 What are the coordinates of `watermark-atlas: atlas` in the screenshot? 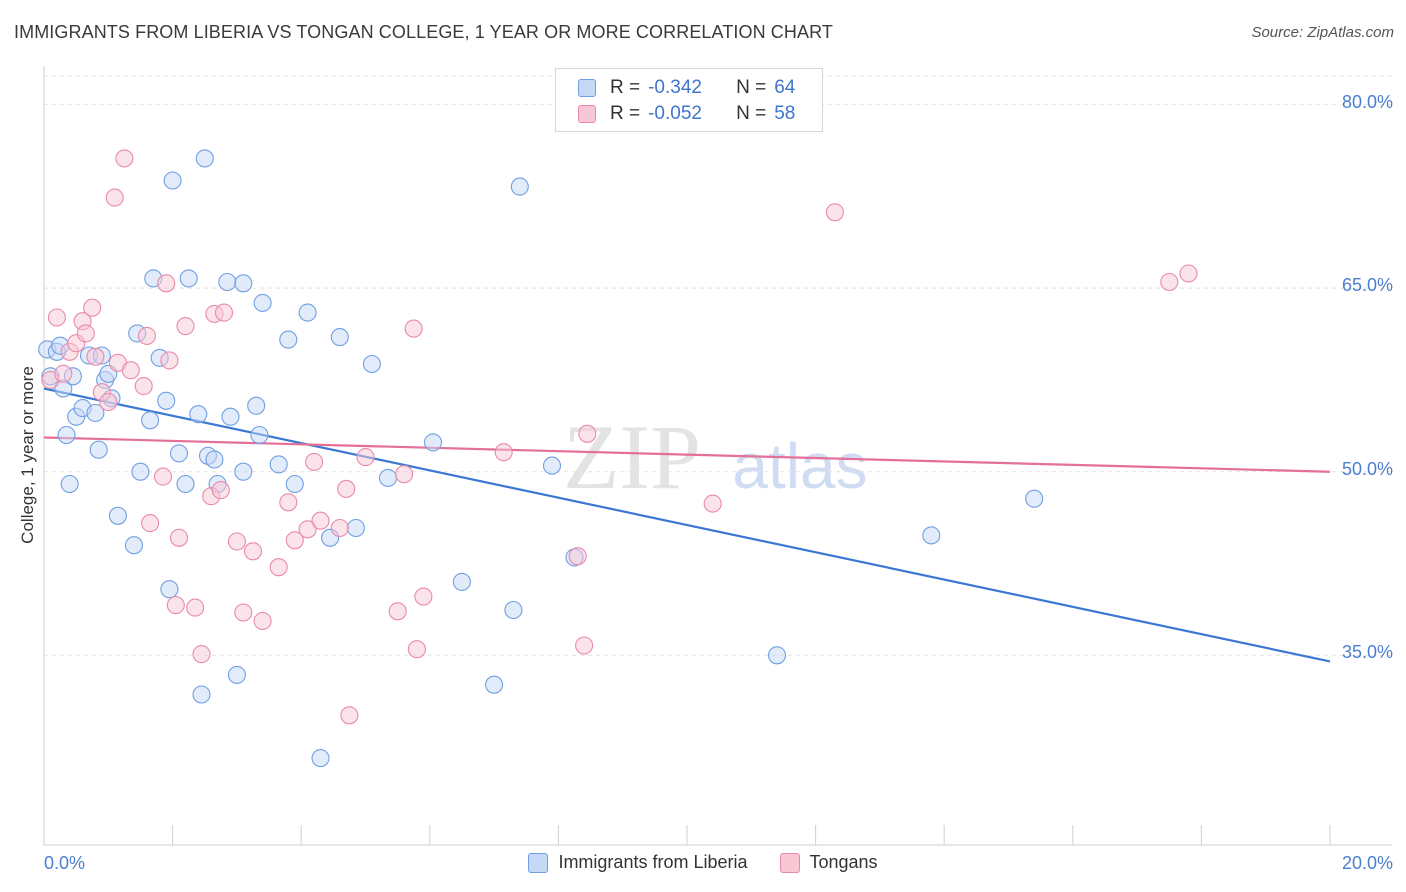 It's located at (799, 466).